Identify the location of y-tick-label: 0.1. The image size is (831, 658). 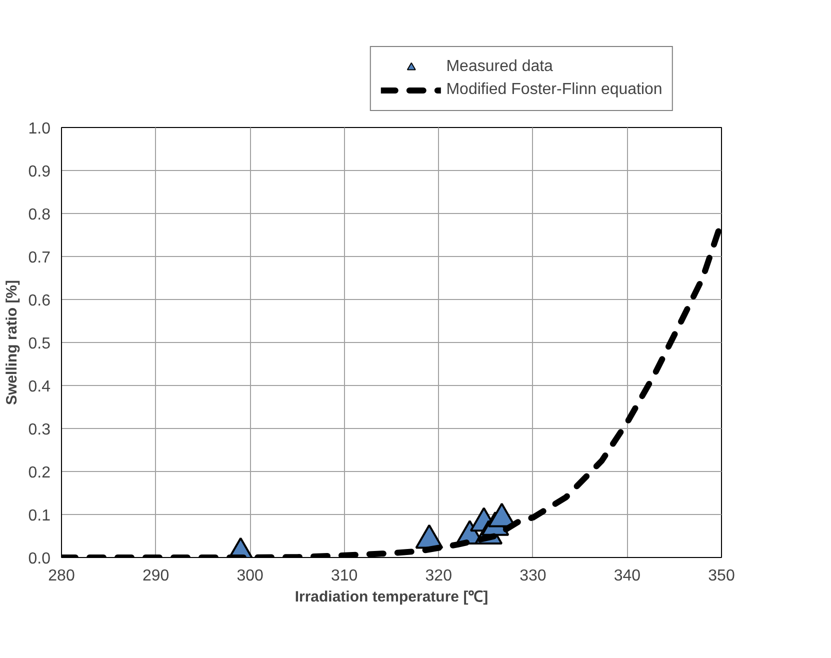
(39, 516).